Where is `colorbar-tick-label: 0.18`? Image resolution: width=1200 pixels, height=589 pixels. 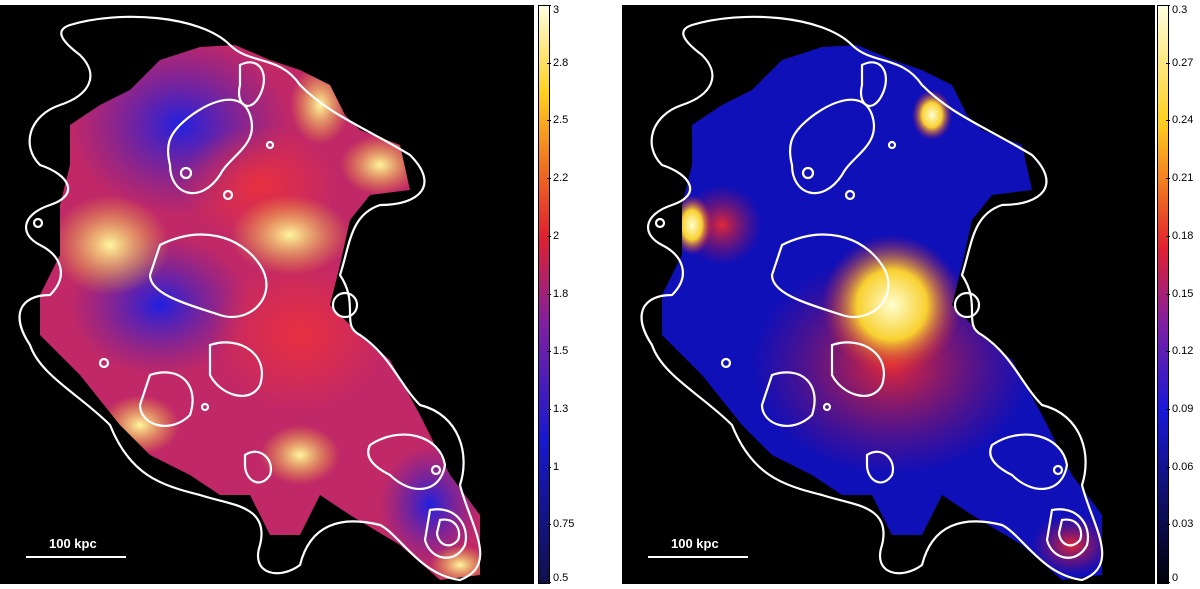
colorbar-tick-label: 0.18 is located at coordinates (1183, 235).